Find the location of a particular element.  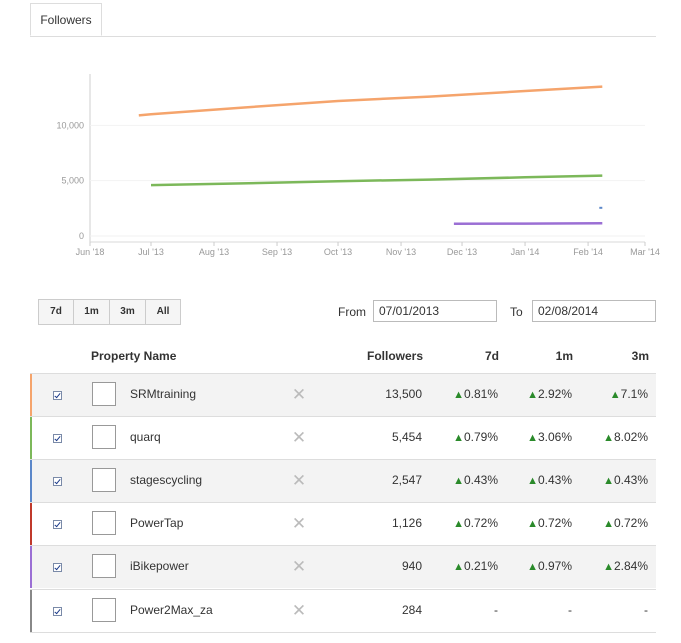

table-row: quarq ✕ 5,454 ▲0.79% ▲3.06% ▲8.02% is located at coordinates (343, 437).